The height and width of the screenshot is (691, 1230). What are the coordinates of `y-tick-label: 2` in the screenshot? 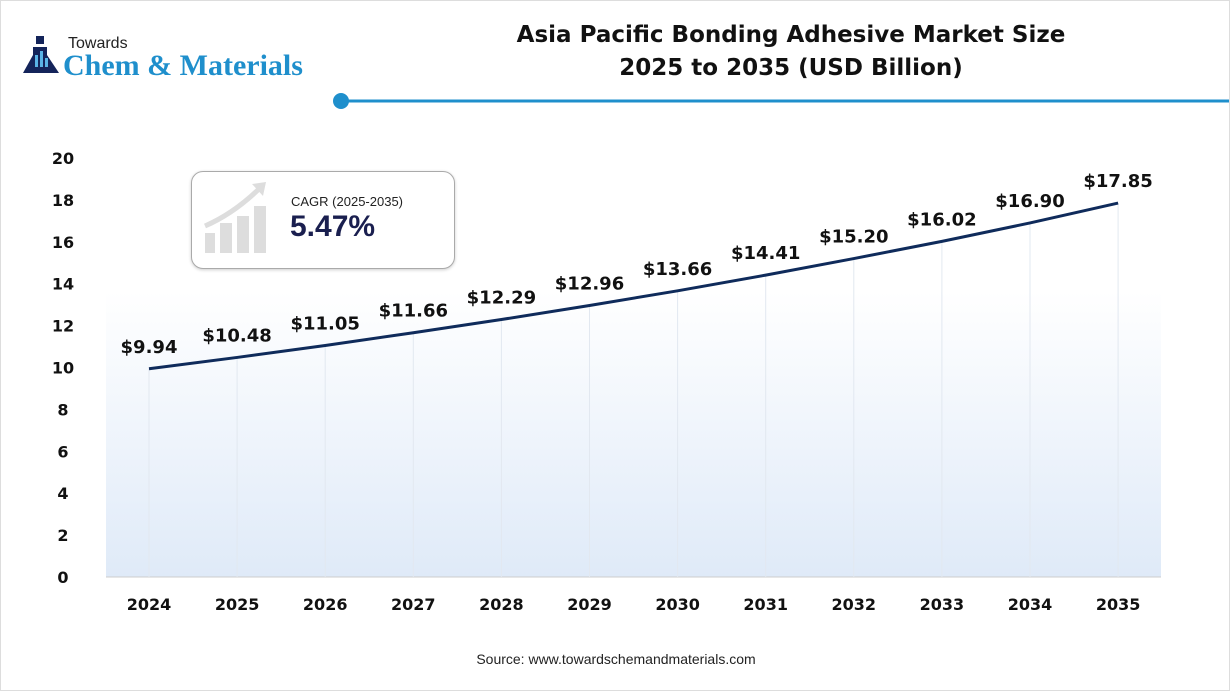 It's located at (62, 535).